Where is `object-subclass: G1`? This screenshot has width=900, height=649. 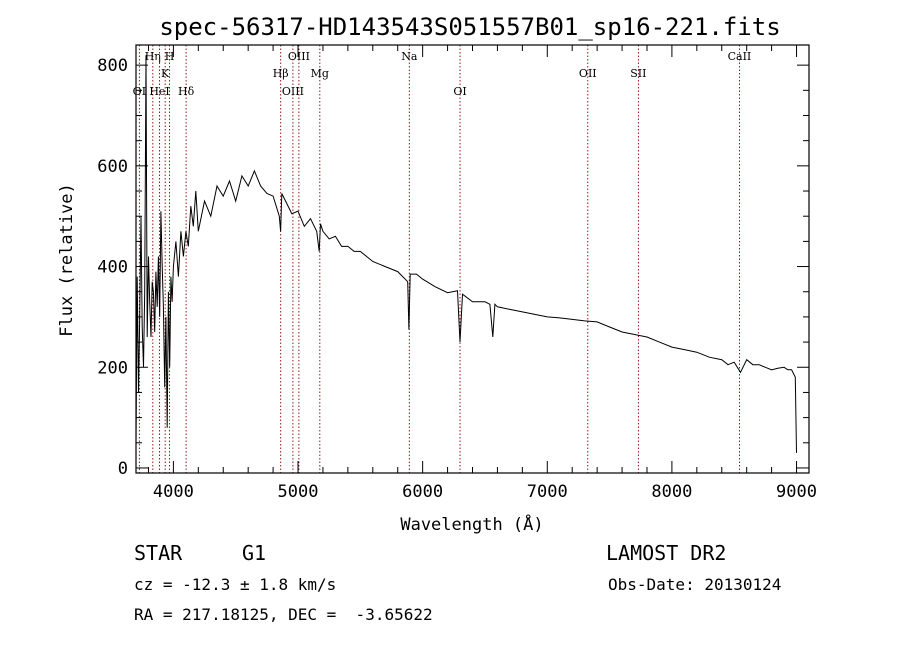
object-subclass: G1 is located at coordinates (254, 553).